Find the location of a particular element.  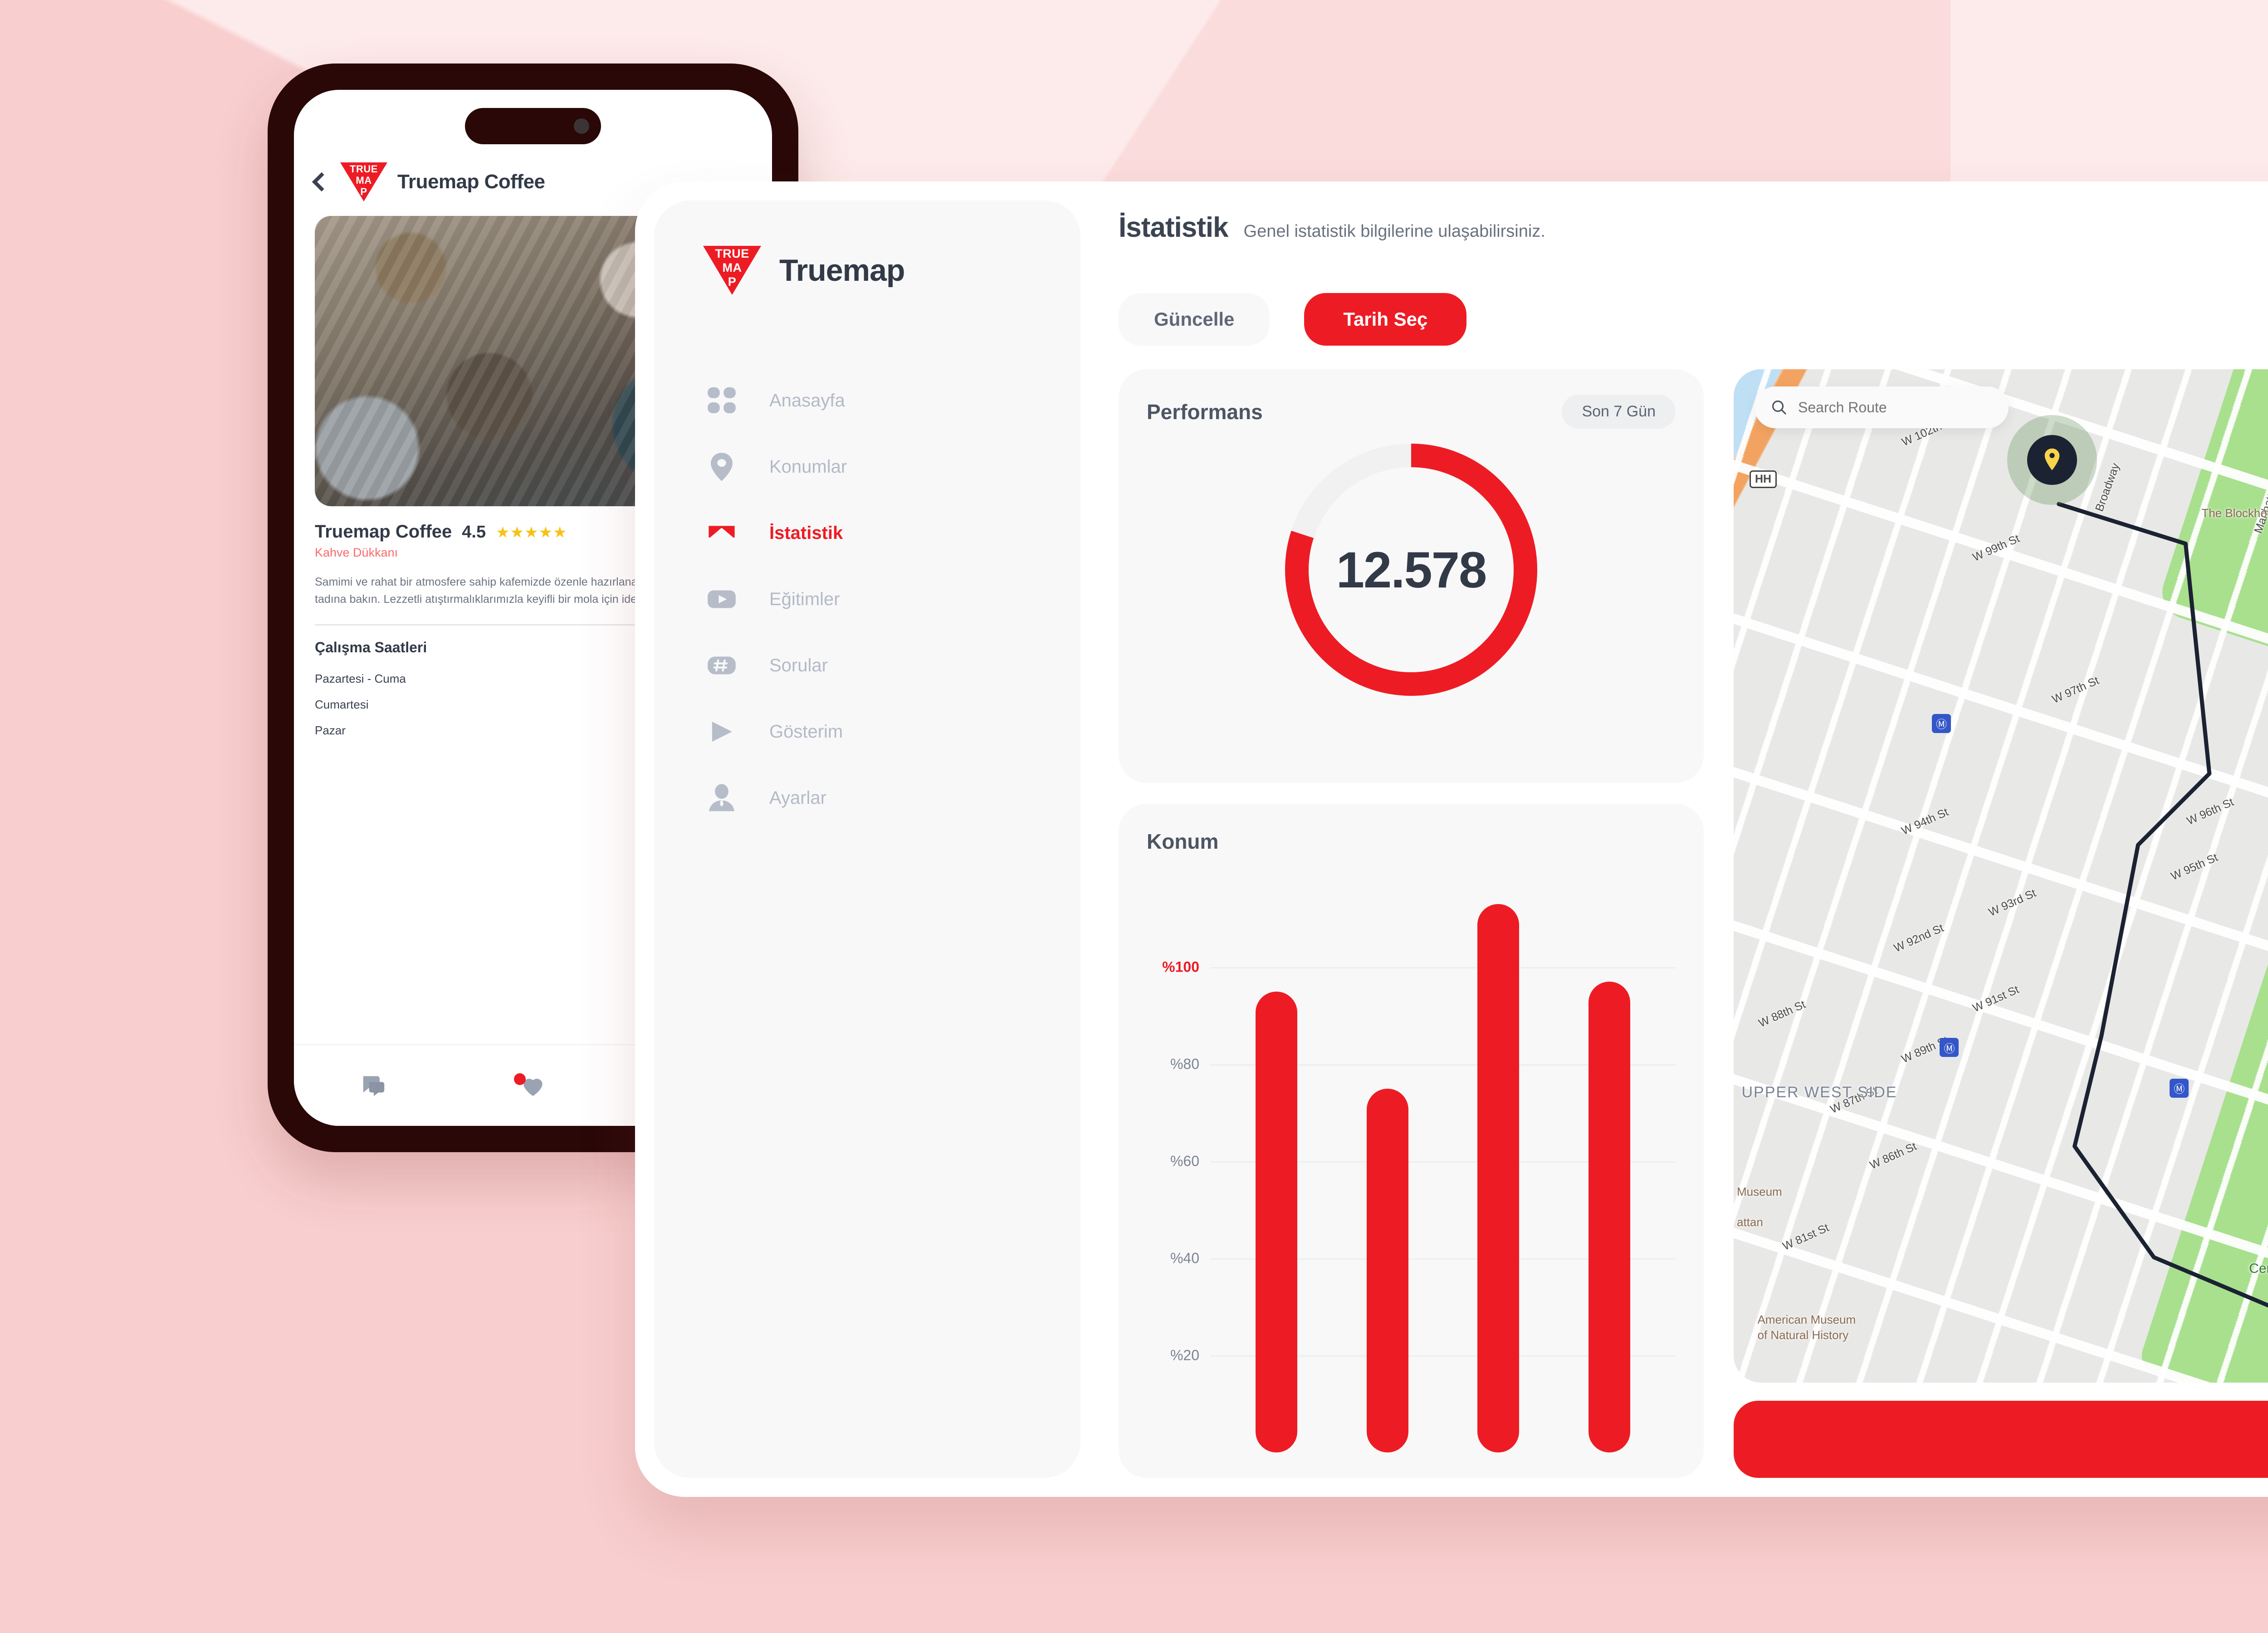

performance-card-title: Performans is located at coordinates (1205, 412).